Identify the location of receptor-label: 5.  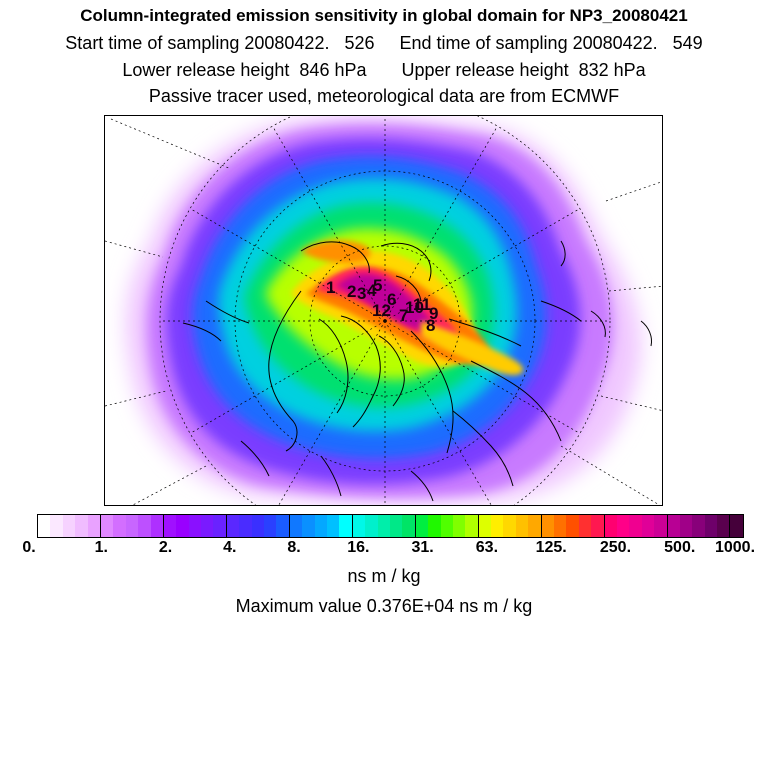
(377, 285).